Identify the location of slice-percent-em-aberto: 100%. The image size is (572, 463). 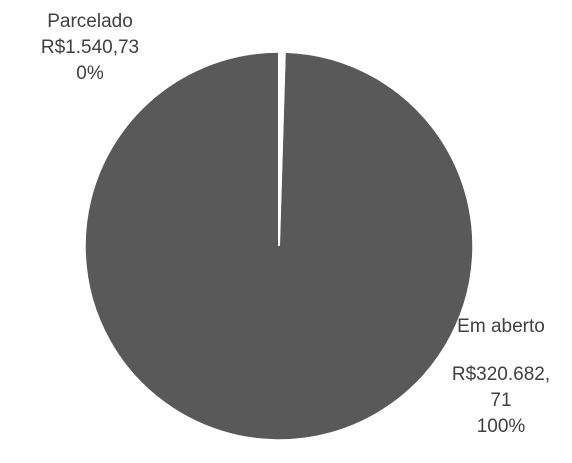
(501, 426).